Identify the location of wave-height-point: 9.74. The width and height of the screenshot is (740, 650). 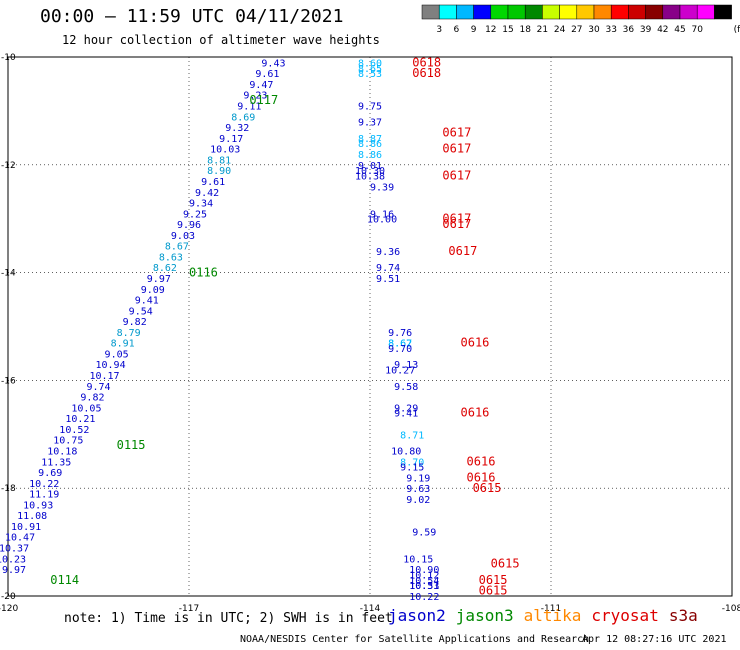
(388, 268).